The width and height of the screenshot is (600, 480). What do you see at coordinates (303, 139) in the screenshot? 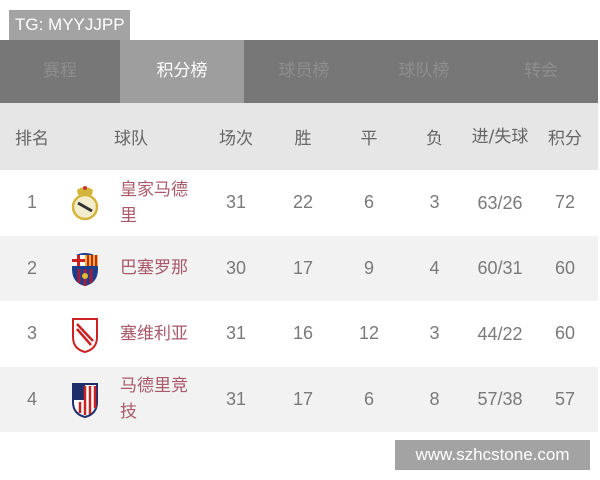
I see `header-win: 胜` at bounding box center [303, 139].